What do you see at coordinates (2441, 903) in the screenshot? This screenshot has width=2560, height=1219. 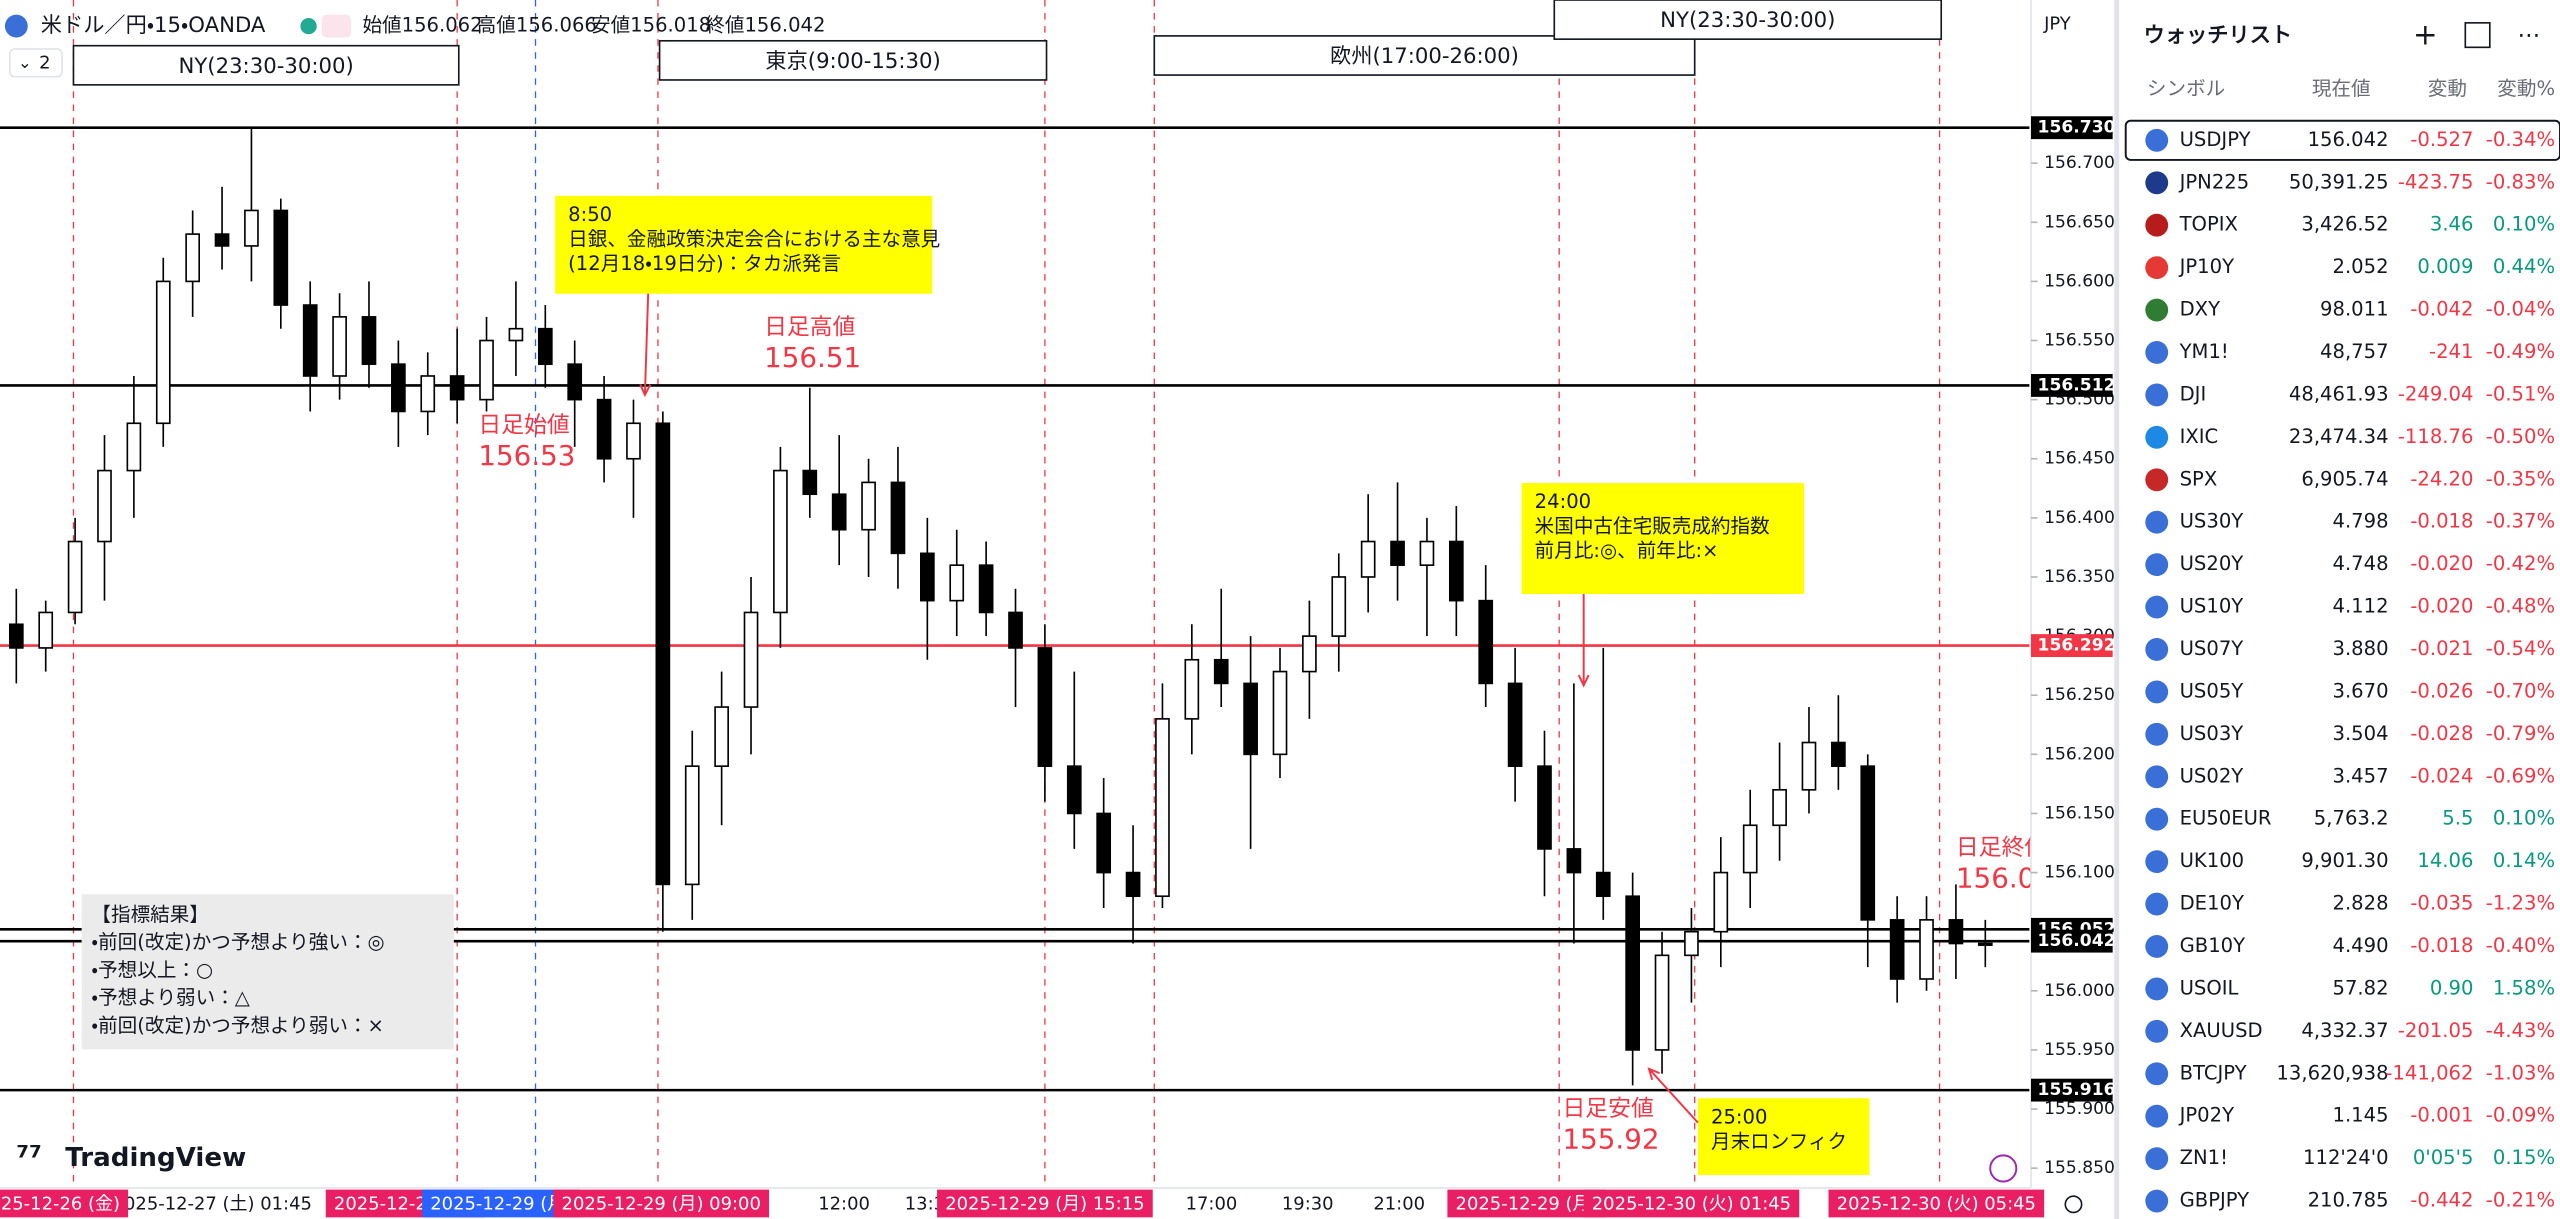 I see `watch-change: -0.035` at bounding box center [2441, 903].